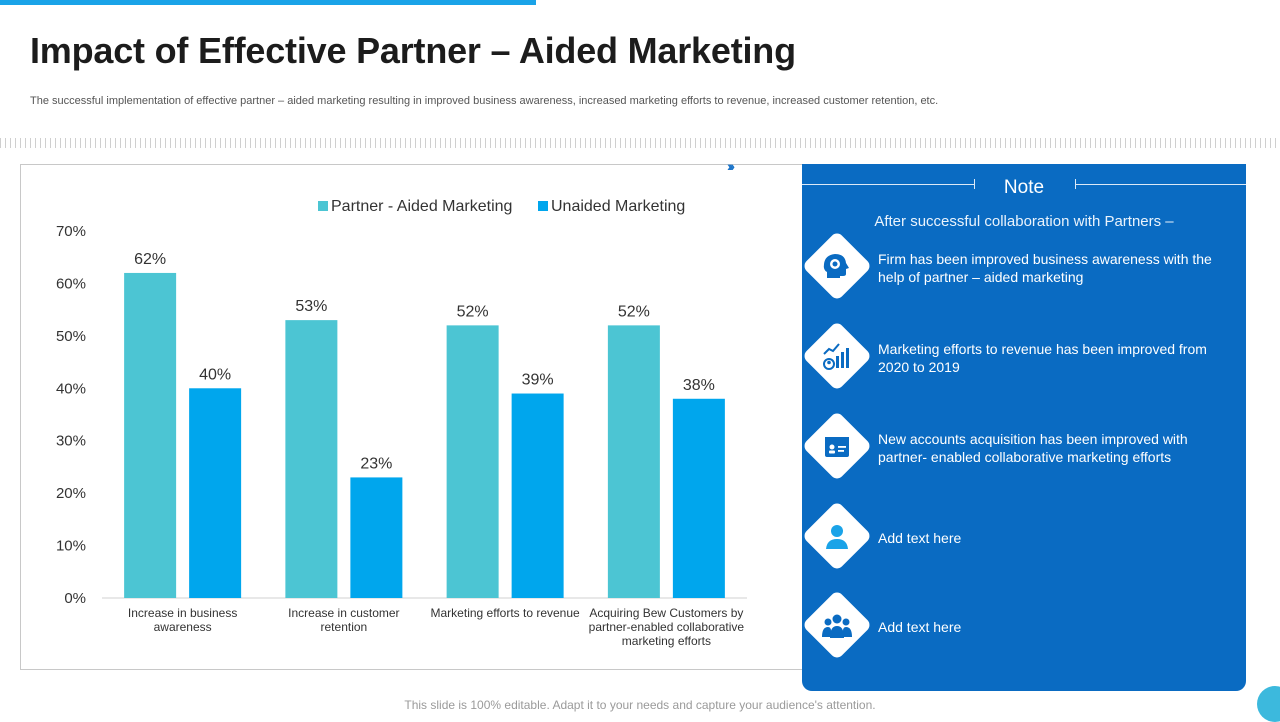 The width and height of the screenshot is (1280, 722). I want to click on data-label: 53%, so click(311, 306).